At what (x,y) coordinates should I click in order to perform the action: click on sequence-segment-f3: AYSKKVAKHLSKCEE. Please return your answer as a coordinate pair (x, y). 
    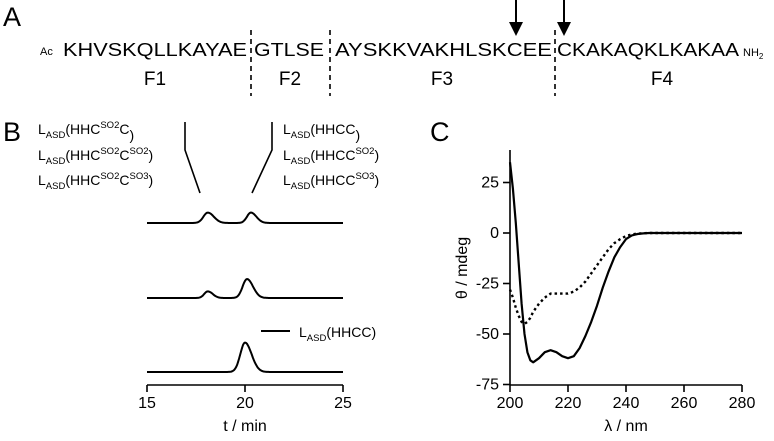
    Looking at the image, I should click on (443, 49).